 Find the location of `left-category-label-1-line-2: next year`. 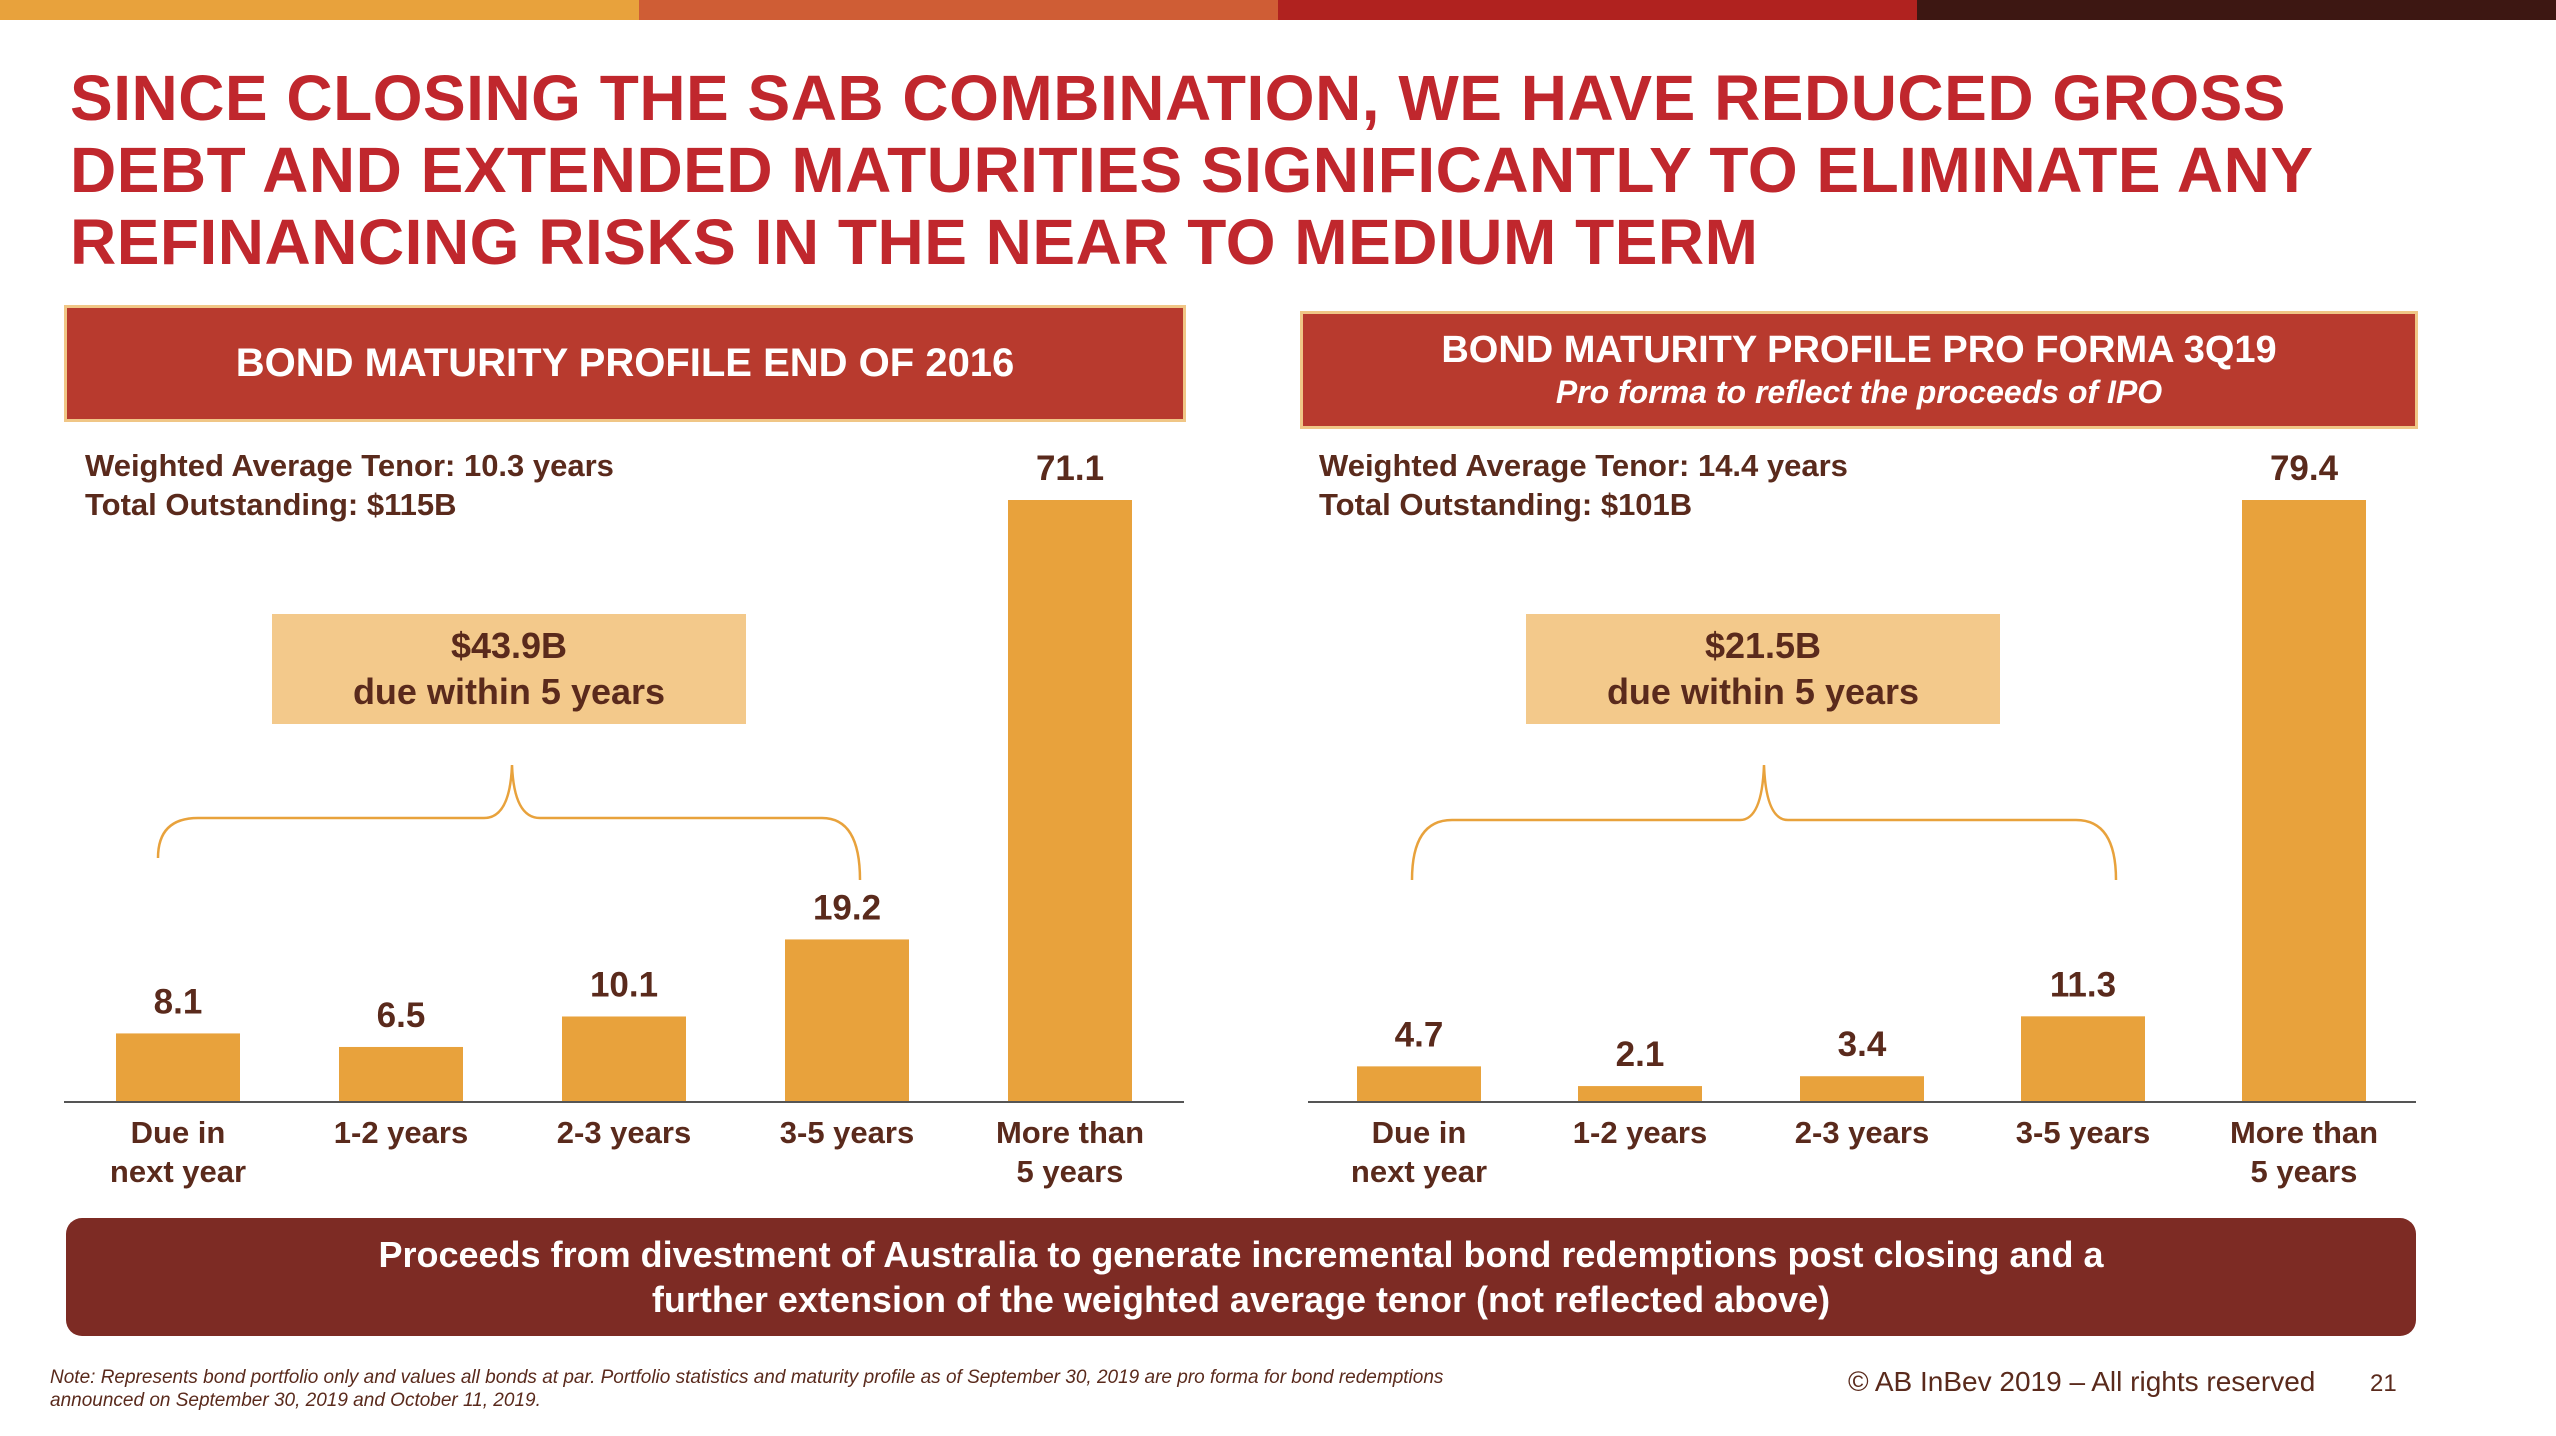

left-category-label-1-line-2: next year is located at coordinates (178, 1171).